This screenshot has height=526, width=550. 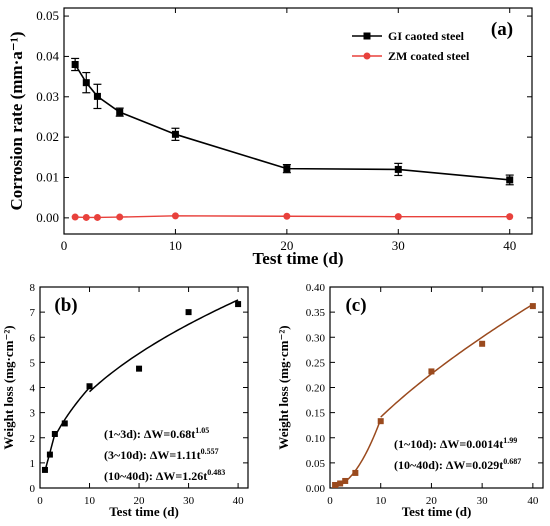 I want to click on panel-b-equation-exponent: 1.05, so click(x=202, y=430).